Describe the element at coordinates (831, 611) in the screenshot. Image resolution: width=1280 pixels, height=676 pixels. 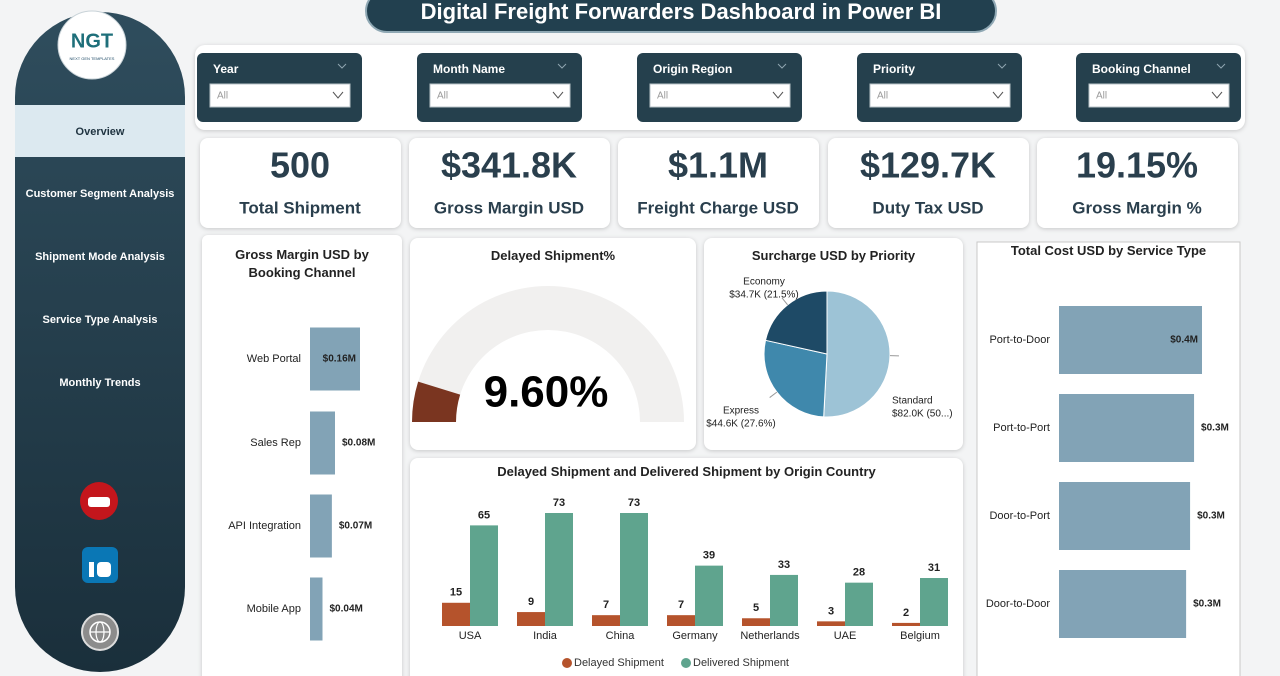
I see `value-label: 3` at that location.